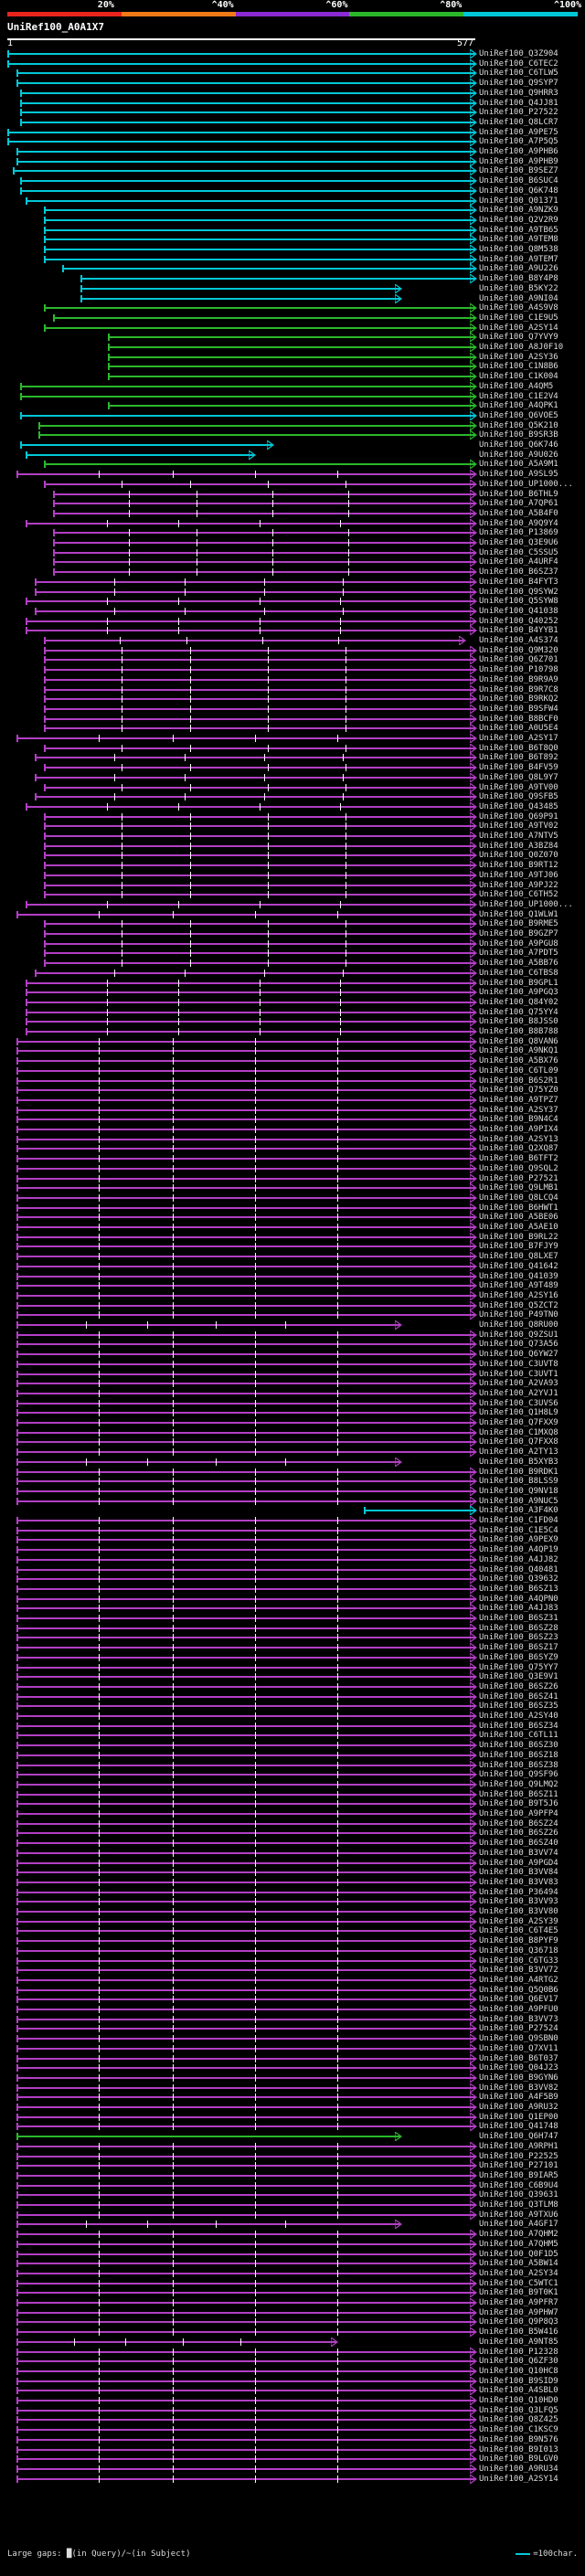 The height and width of the screenshot is (2576, 585). I want to click on hit-label: UniRef100_B6SZ30, so click(518, 1746).